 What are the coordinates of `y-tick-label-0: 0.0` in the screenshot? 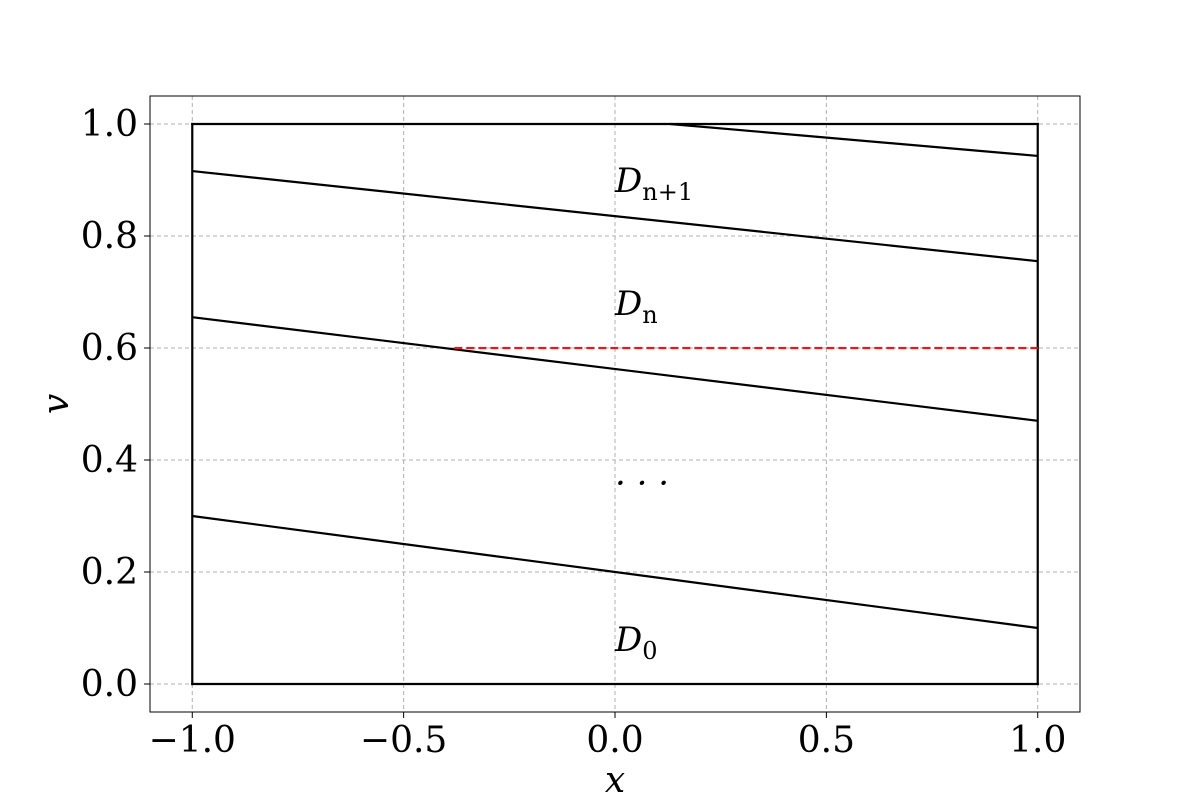 It's located at (109, 684).